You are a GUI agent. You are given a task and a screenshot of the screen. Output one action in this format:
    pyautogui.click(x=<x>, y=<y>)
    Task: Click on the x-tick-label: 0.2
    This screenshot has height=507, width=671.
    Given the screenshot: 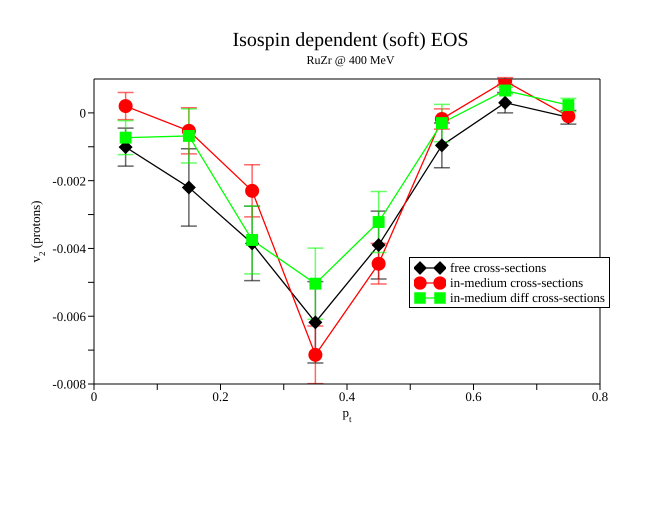 What is the action you would take?
    pyautogui.click(x=220, y=396)
    